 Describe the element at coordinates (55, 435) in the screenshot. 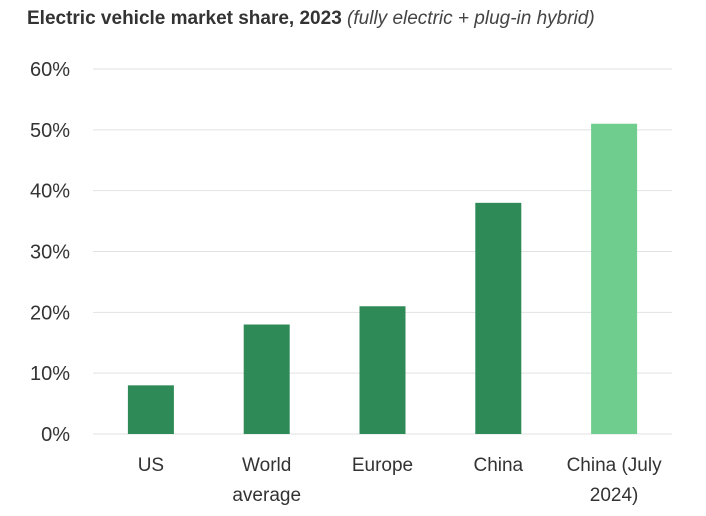

I see `y-tick-label: 0%` at that location.